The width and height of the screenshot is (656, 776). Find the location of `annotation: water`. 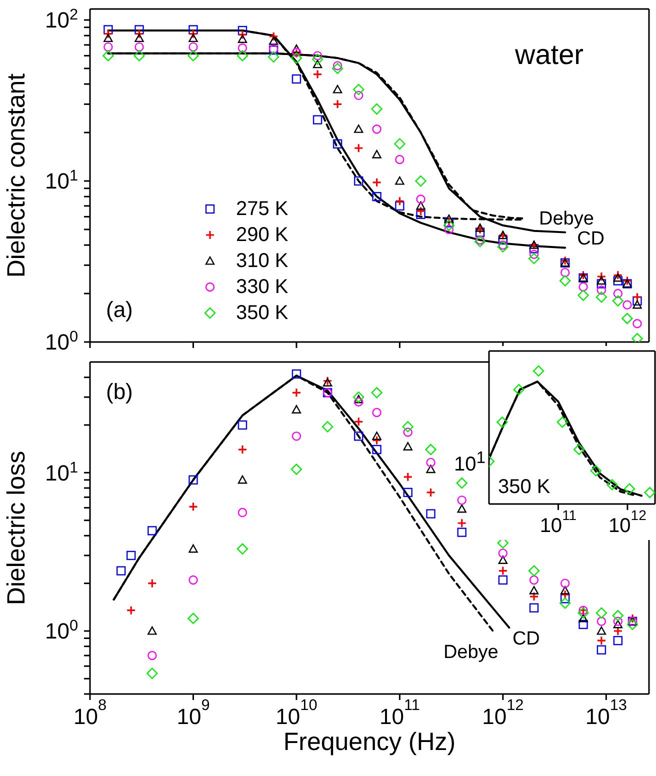

annotation: water is located at coordinates (549, 55).